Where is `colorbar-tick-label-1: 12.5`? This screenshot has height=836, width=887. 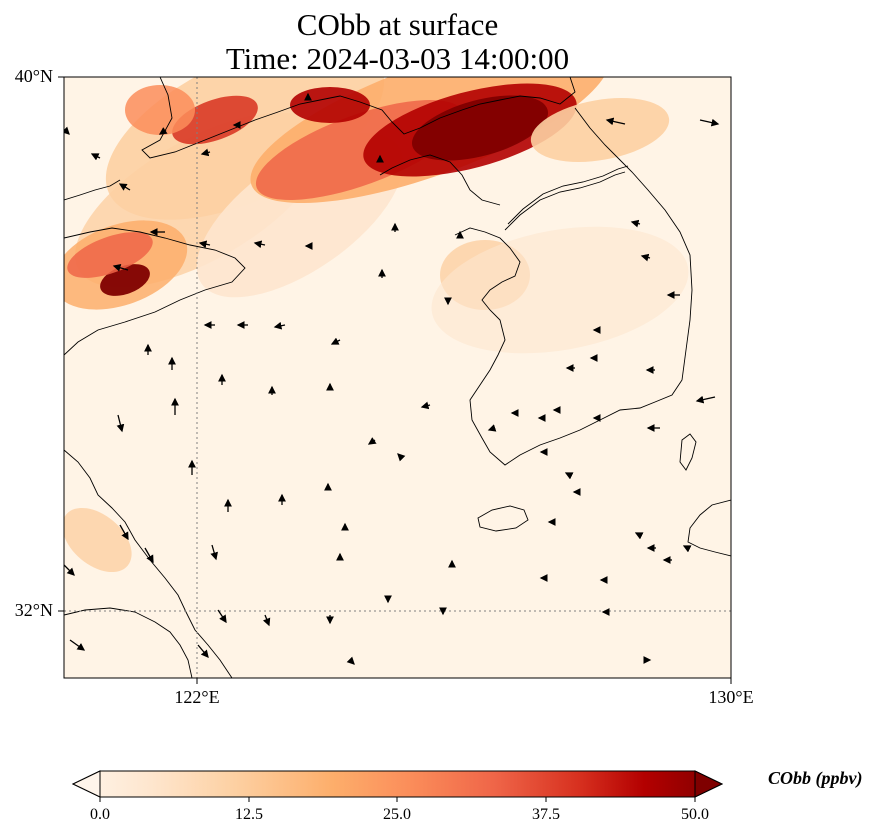
colorbar-tick-label-1: 12.5 is located at coordinates (249, 814).